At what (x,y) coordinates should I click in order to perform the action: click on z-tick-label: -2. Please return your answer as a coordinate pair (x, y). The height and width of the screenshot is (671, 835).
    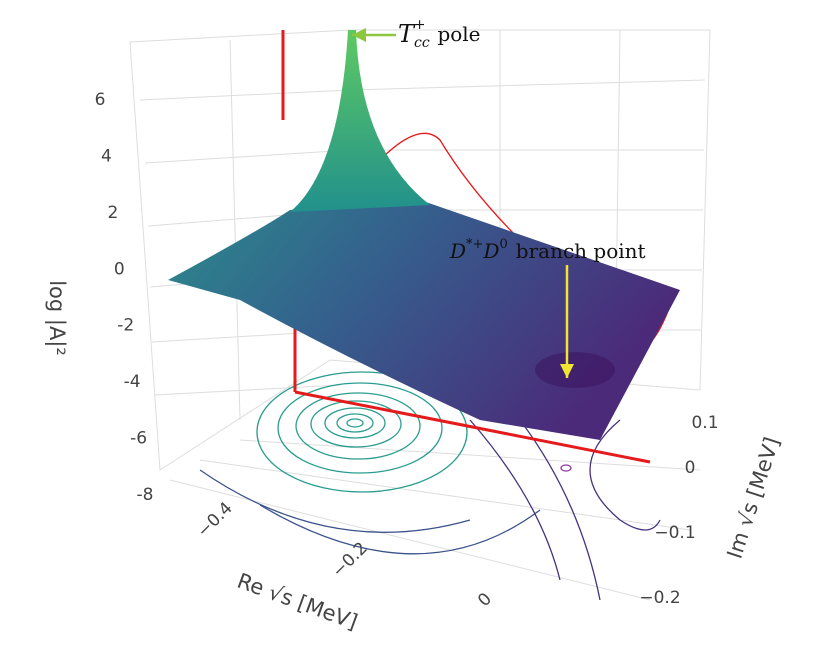
    Looking at the image, I should click on (125, 326).